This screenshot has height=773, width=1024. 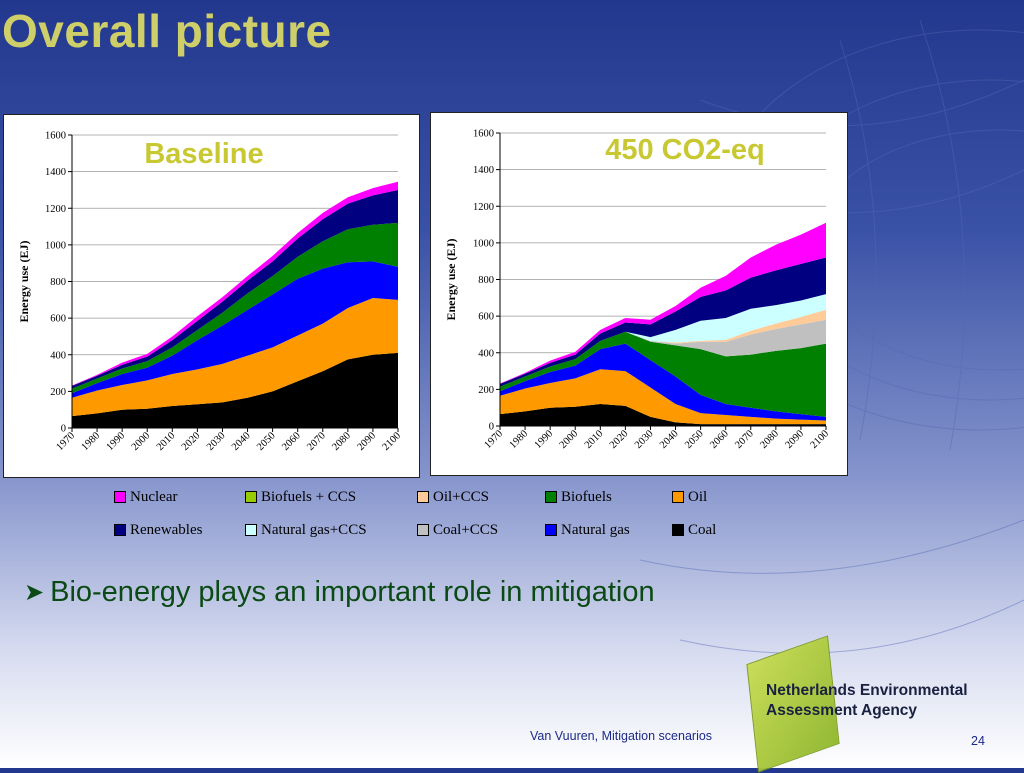 What do you see at coordinates (145, 497) in the screenshot?
I see `legend-item-nuclear: Nuclear` at bounding box center [145, 497].